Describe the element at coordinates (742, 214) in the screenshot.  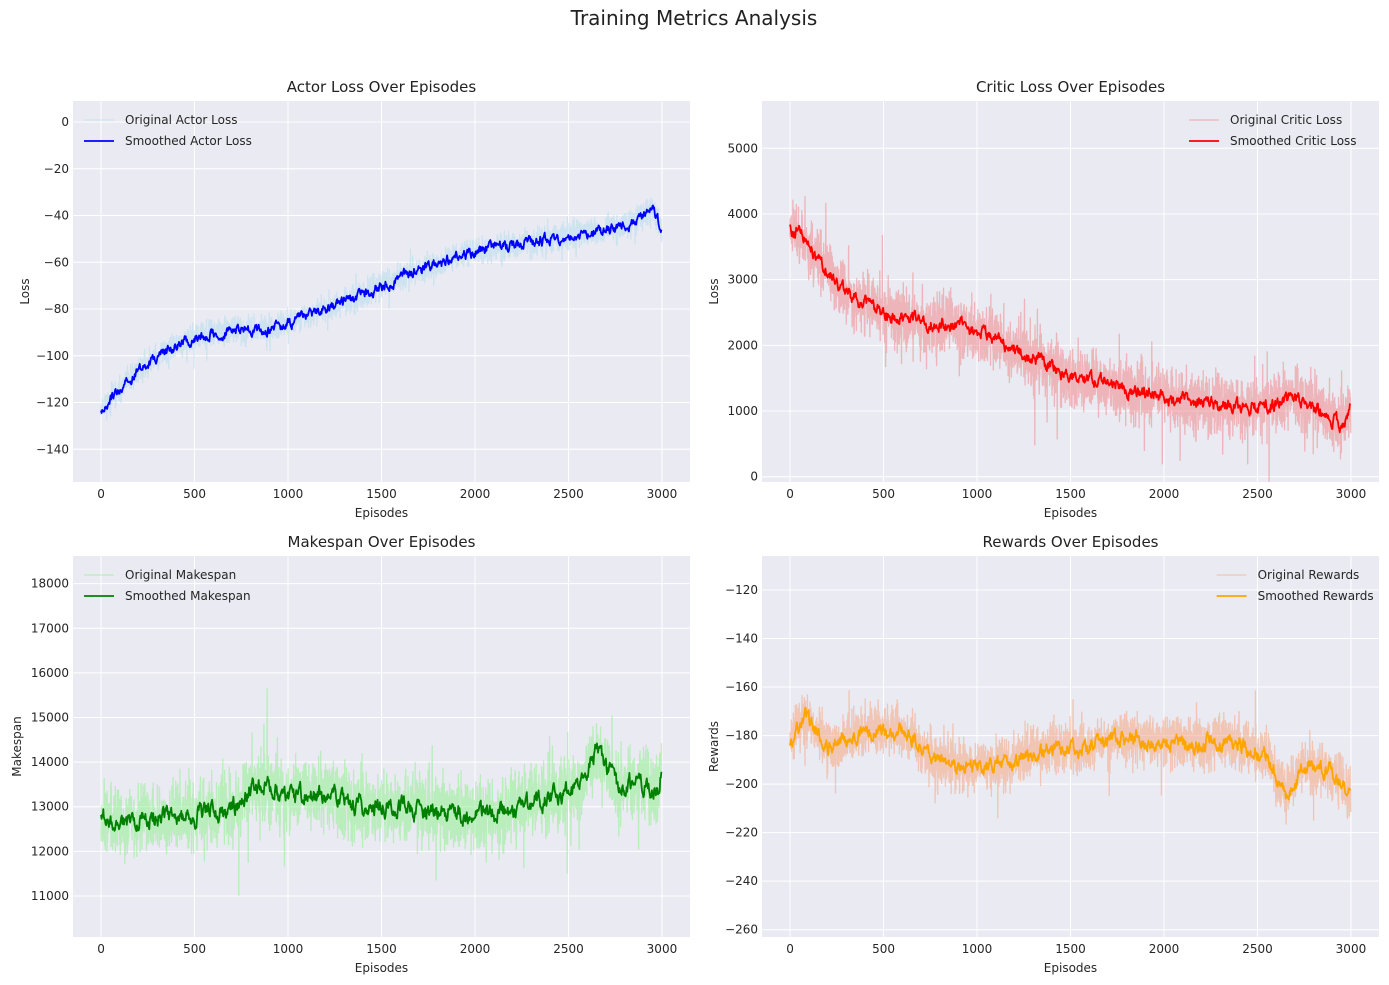
I see `critic-loss-y-tick-label: 4000` at that location.